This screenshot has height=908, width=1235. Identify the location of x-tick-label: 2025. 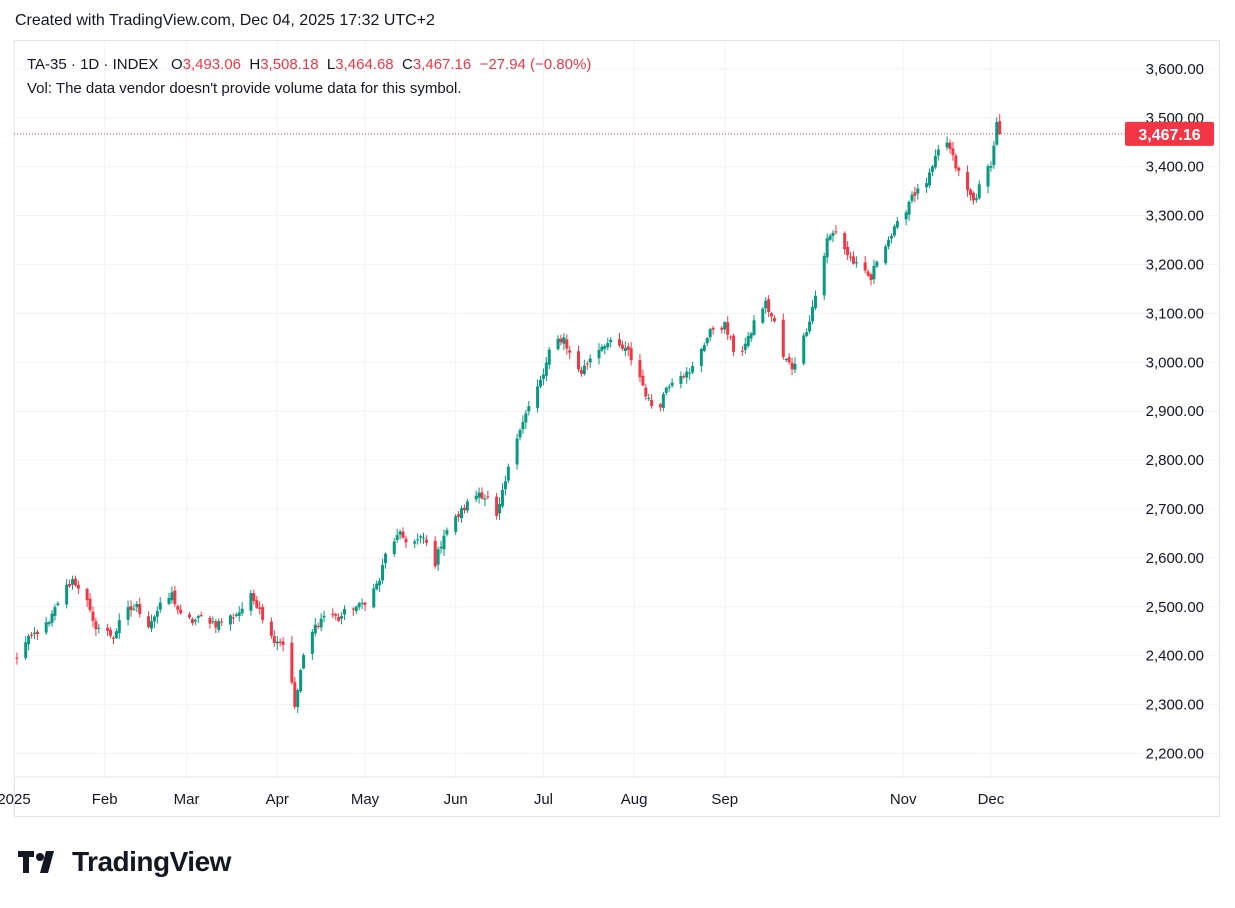
(15, 799).